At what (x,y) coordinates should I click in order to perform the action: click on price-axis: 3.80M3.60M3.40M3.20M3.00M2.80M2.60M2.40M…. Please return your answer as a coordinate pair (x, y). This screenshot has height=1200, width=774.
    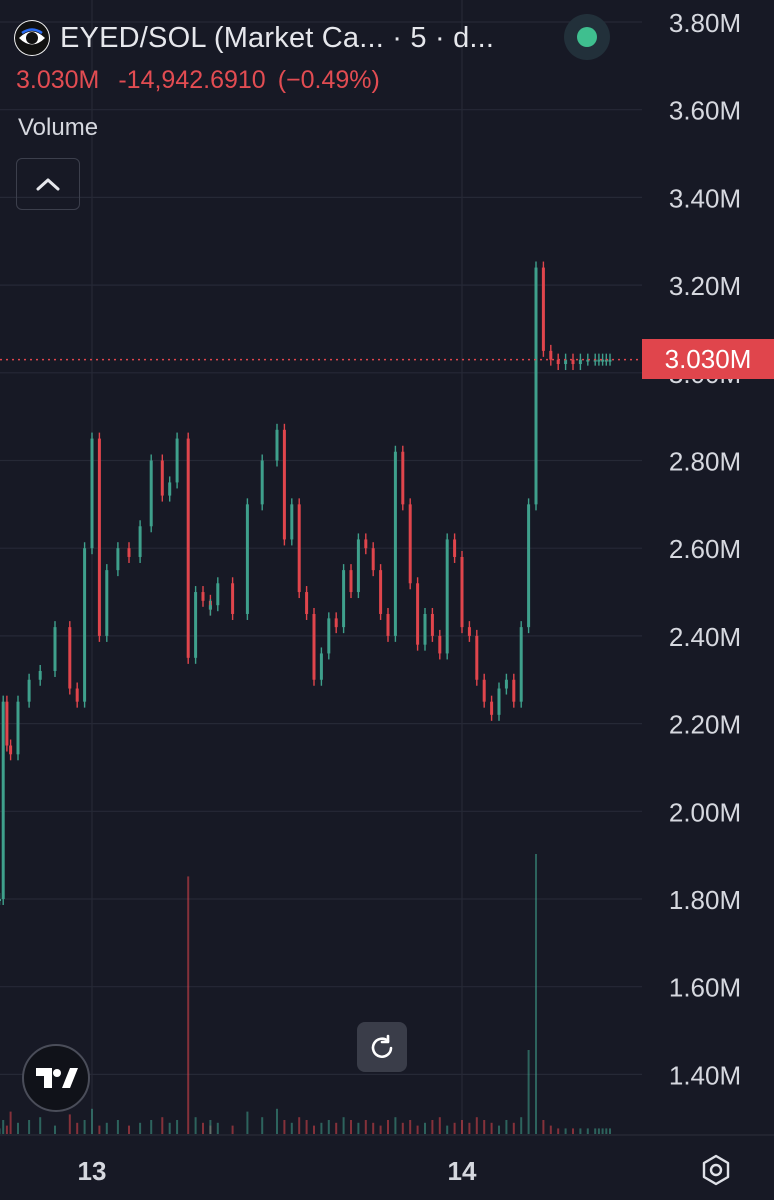
    Looking at the image, I should click on (705, 549).